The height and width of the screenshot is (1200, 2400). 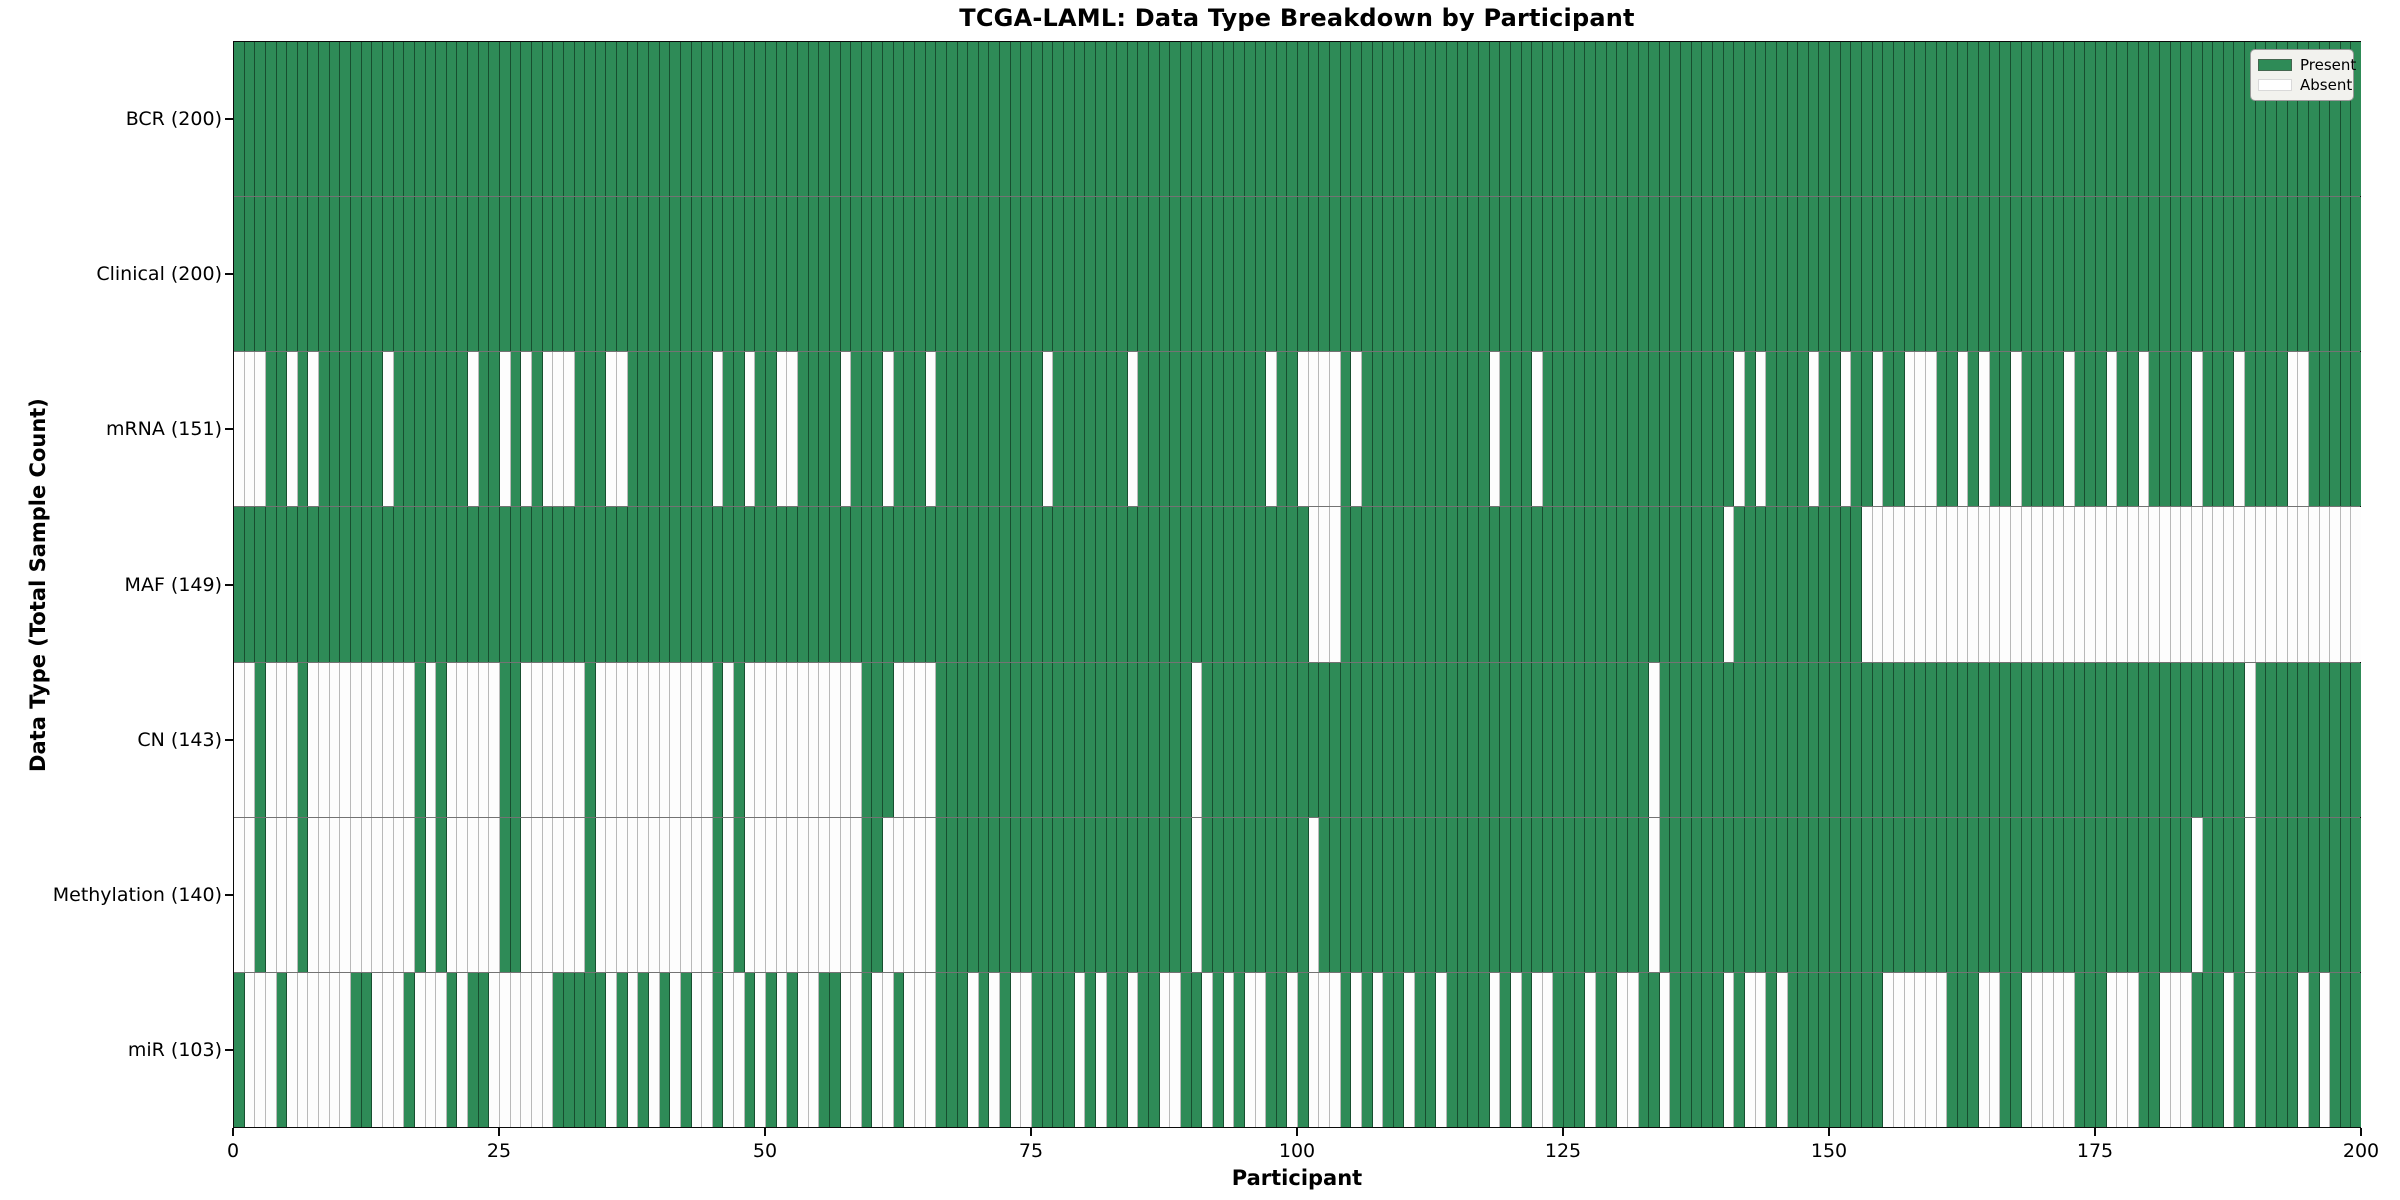 I want to click on xtick-mark, so click(x=499, y=1132).